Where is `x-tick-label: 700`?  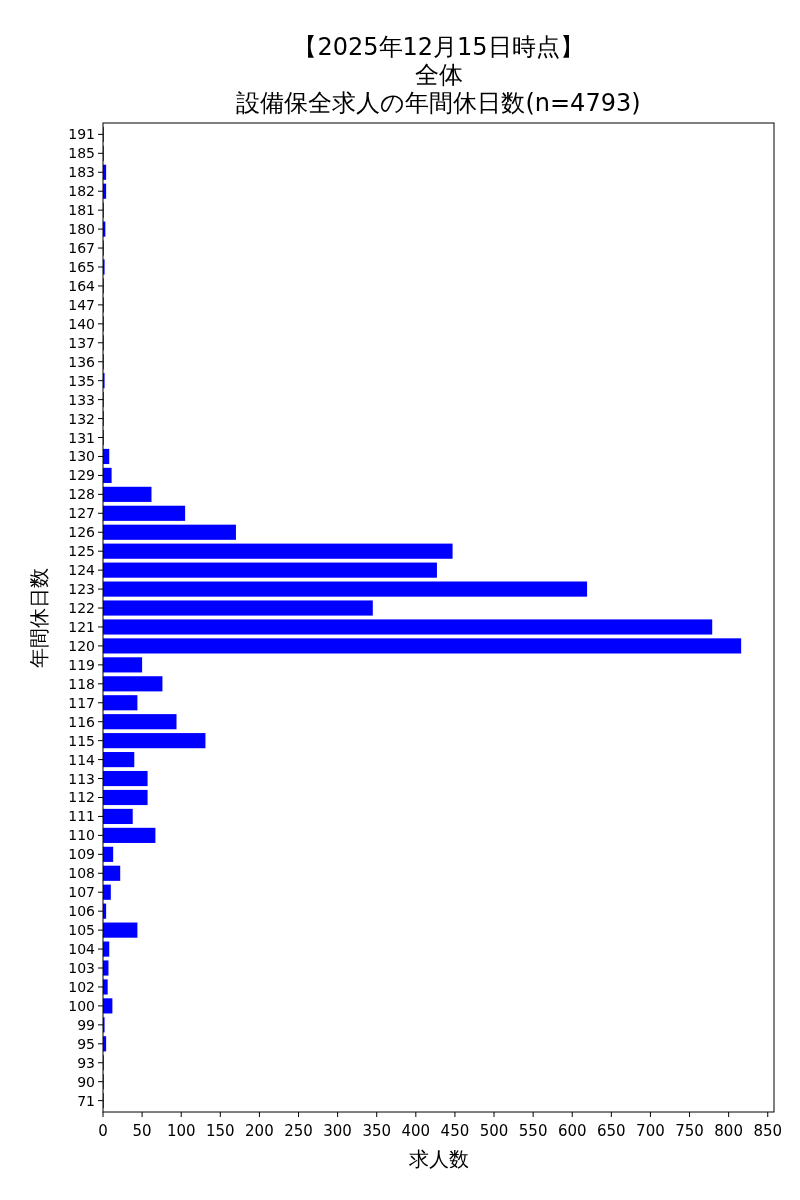
x-tick-label: 700 is located at coordinates (650, 1131).